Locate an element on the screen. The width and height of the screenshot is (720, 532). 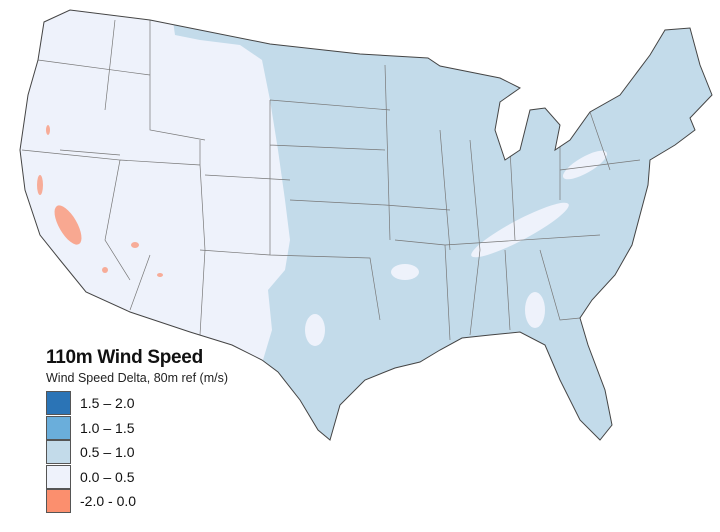
legend-item: 0.5 – 1.0 is located at coordinates (137, 452).